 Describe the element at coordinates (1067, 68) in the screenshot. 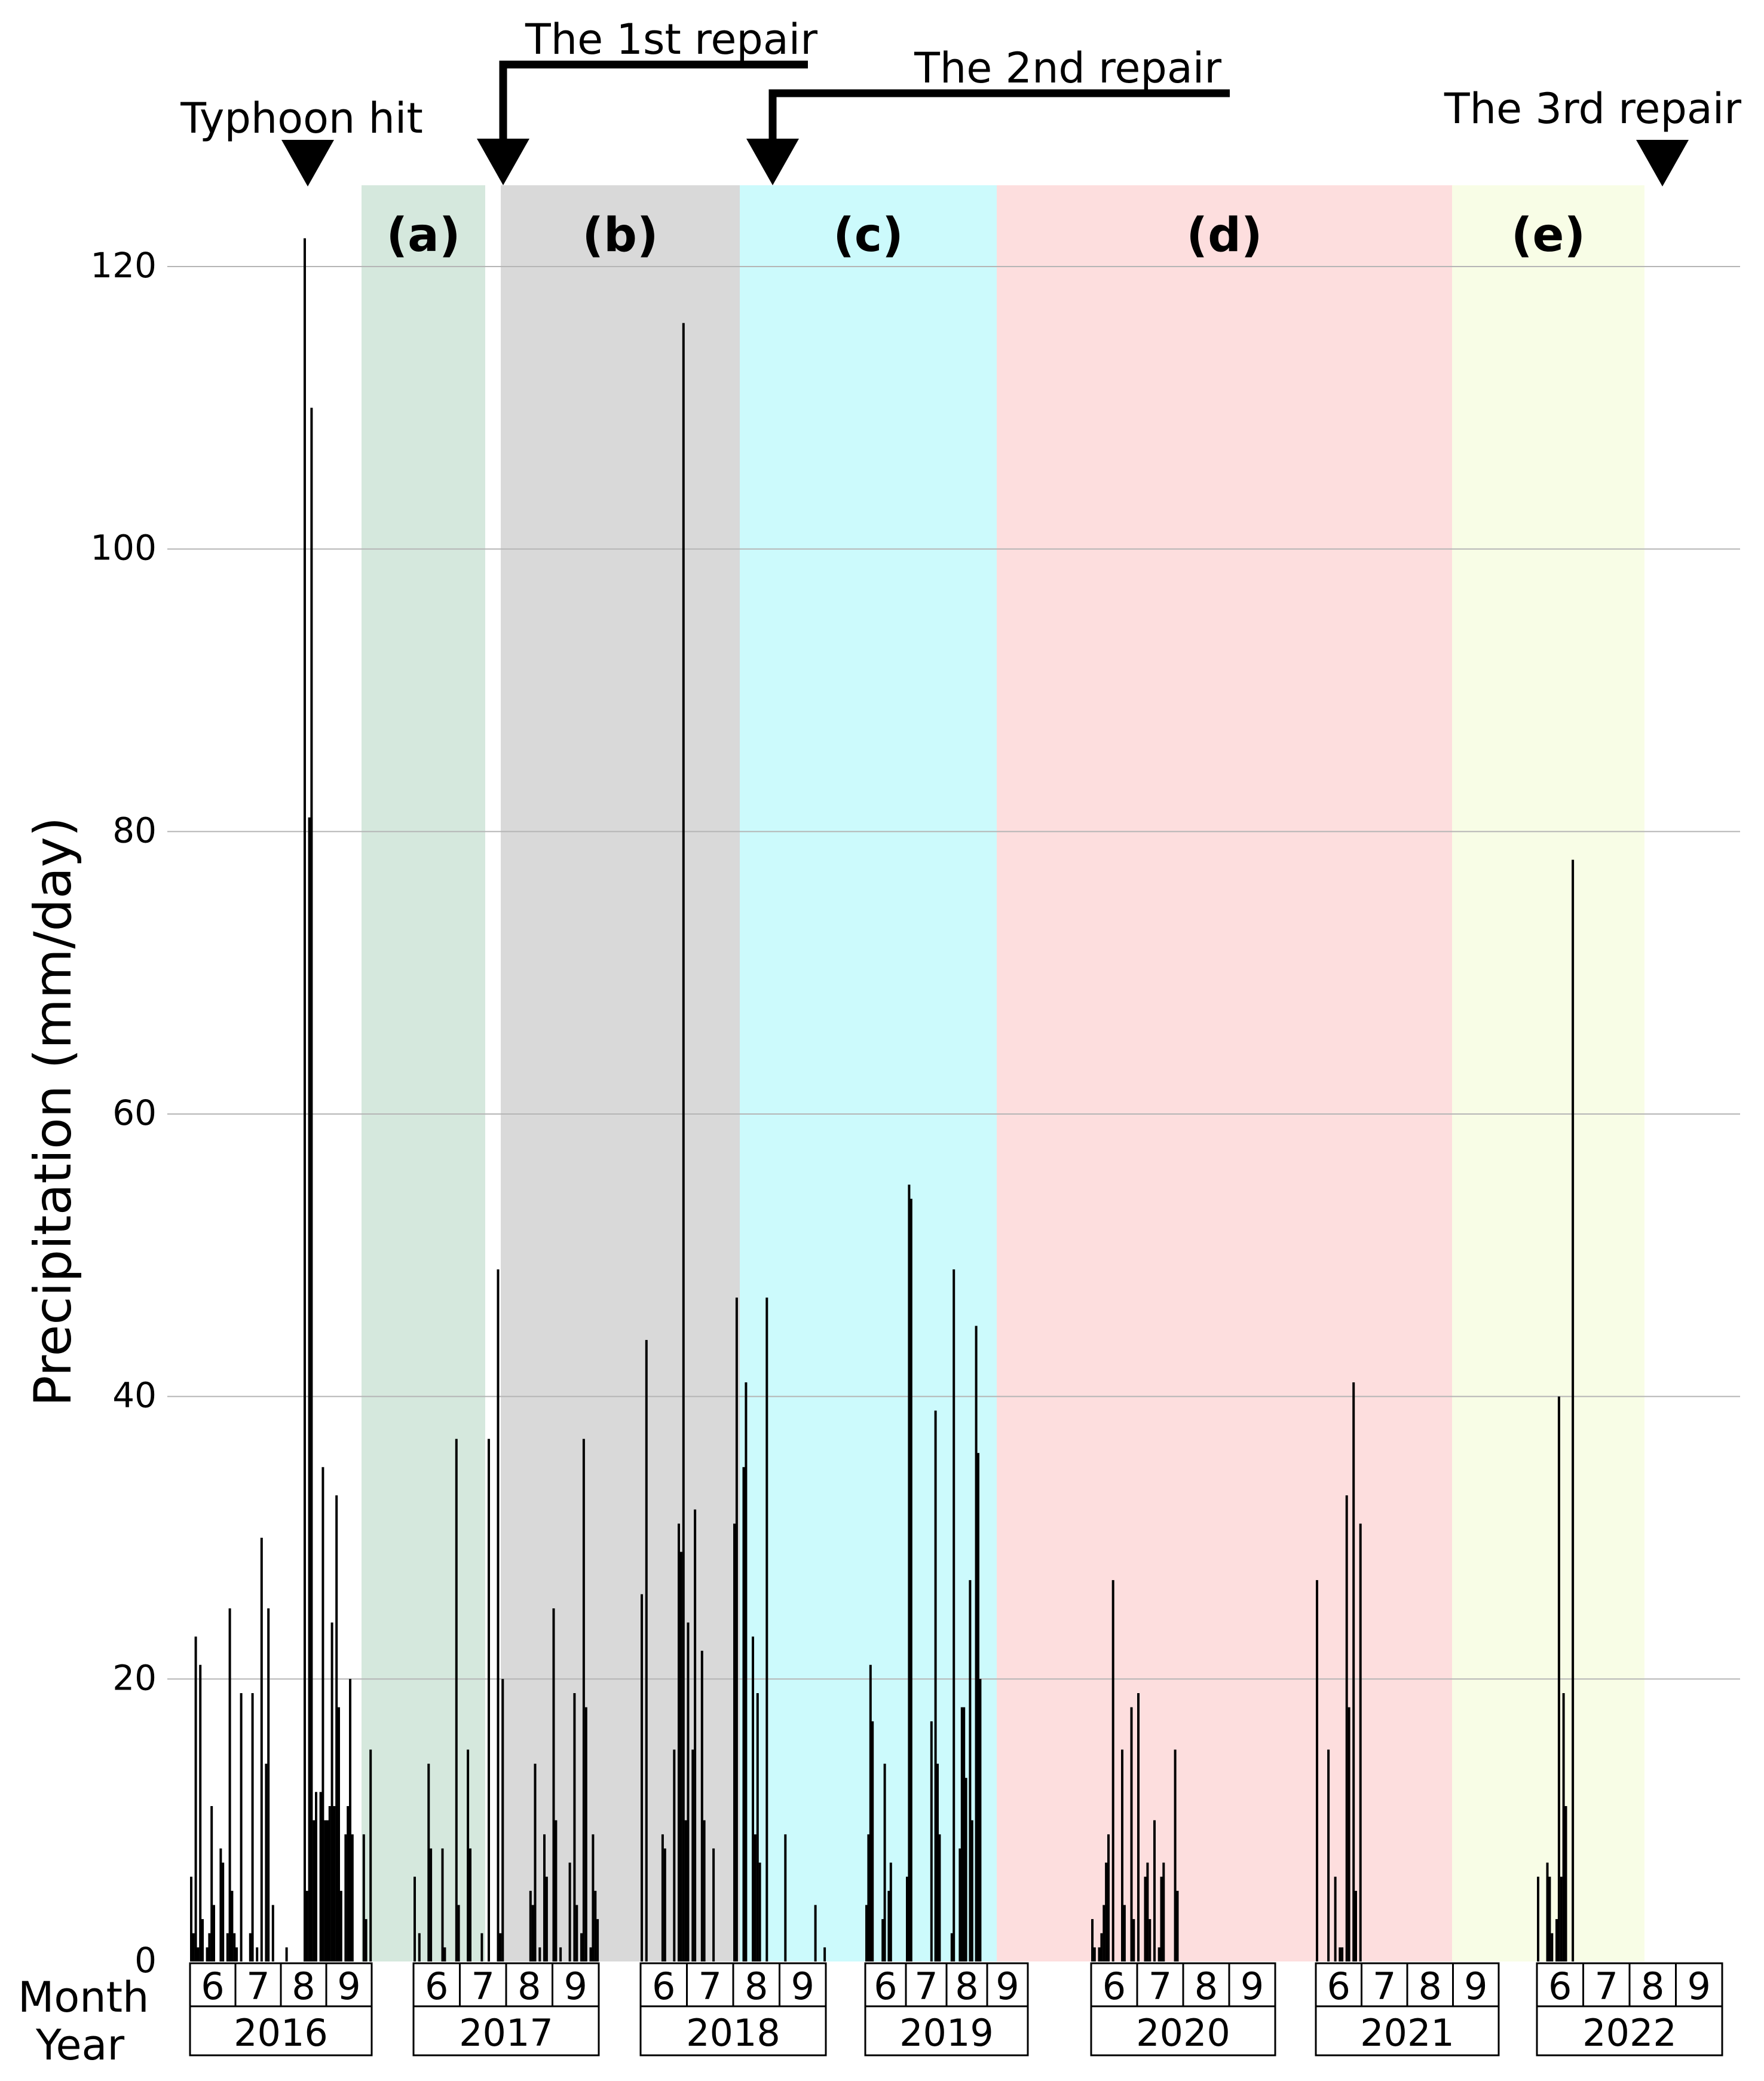

I see `annotation-repair2: The 2nd repair` at that location.